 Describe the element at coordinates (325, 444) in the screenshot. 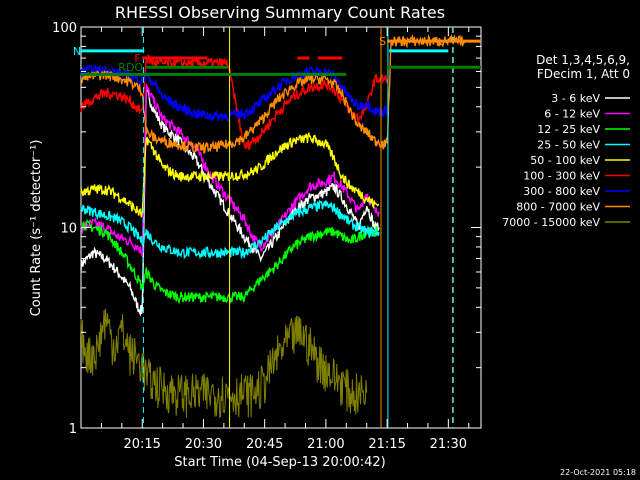

I see `x-tick-label: 21:00` at that location.